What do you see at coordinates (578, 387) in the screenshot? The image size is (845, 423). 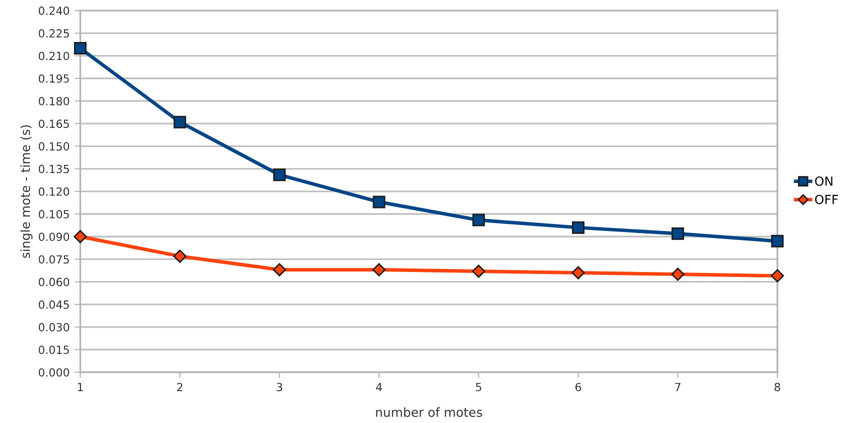 I see `x-tick-label: 6` at bounding box center [578, 387].